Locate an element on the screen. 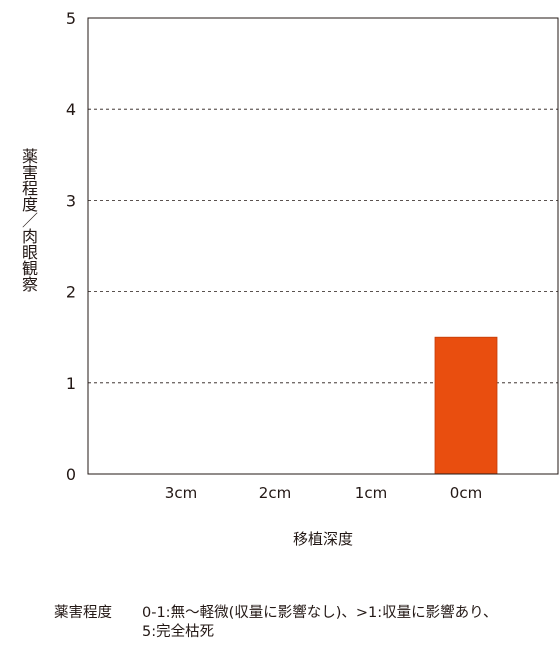 The height and width of the screenshot is (646, 560). bar-0cm is located at coordinates (466, 405).